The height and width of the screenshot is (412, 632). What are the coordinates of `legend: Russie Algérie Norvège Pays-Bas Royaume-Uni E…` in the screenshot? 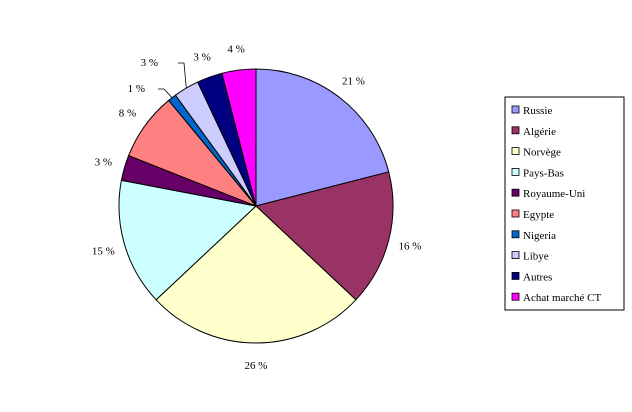 It's located at (564, 203).